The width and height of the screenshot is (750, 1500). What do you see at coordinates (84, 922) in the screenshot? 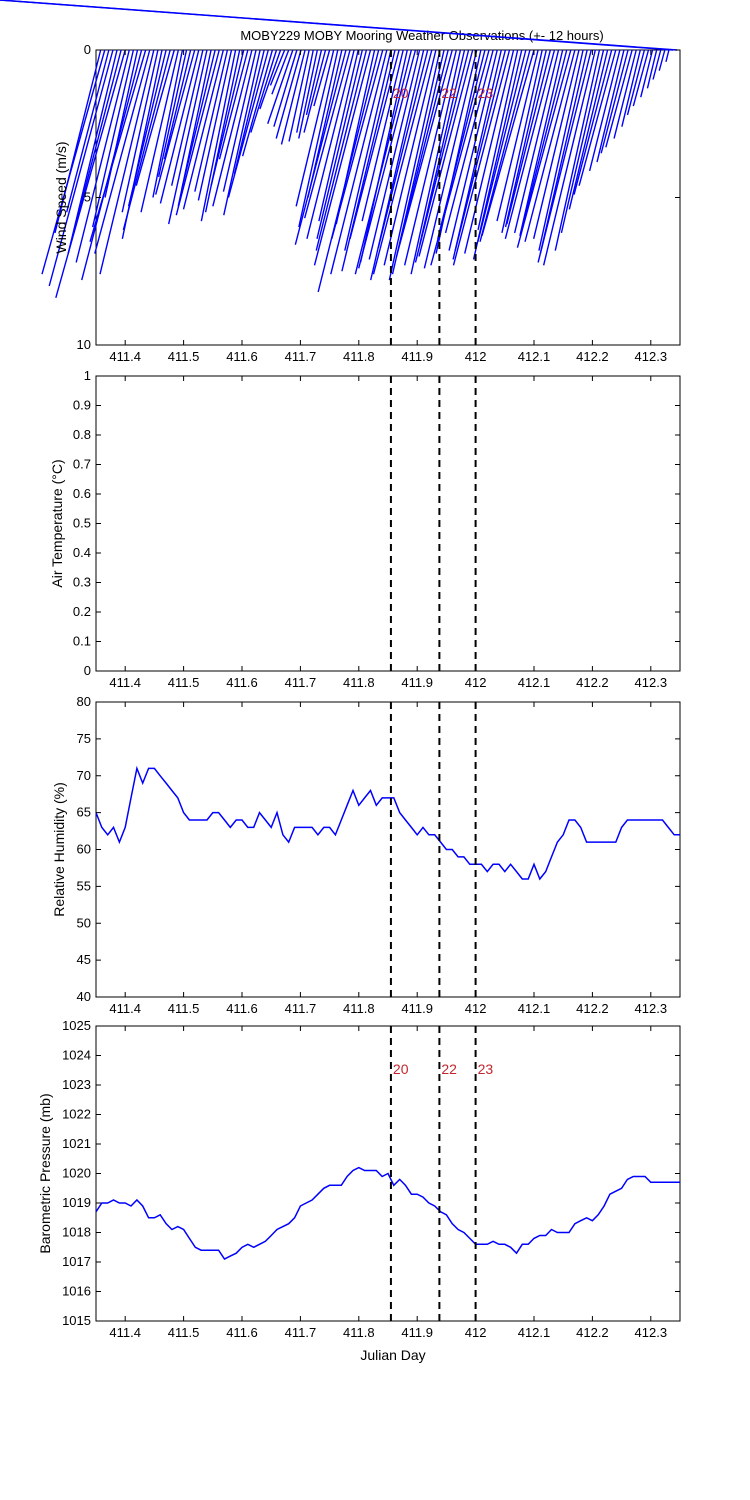
I see `y-tick-label: 50` at bounding box center [84, 922].